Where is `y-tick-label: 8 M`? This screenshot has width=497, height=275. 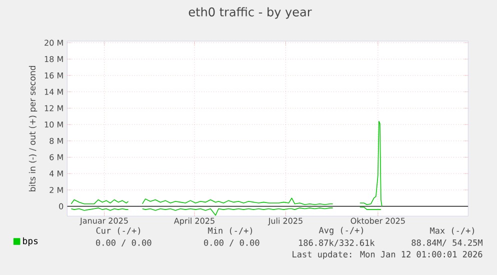
y-tick-label: 8 M is located at coordinates (56, 141).